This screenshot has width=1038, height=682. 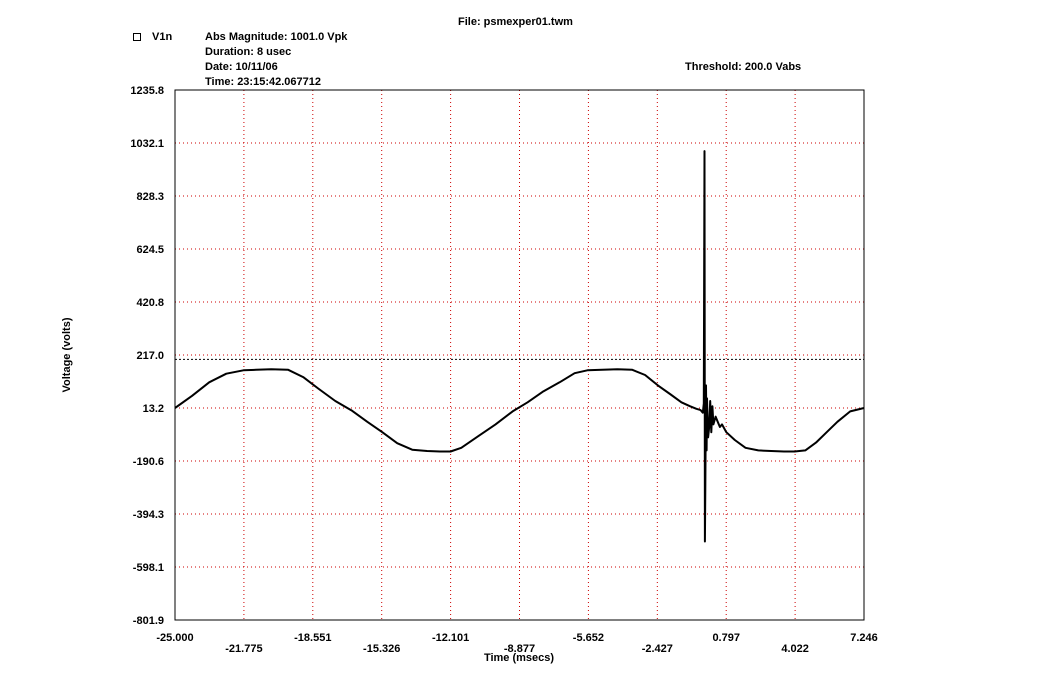 I want to click on x-tick-label: 4.022, so click(x=795, y=649).